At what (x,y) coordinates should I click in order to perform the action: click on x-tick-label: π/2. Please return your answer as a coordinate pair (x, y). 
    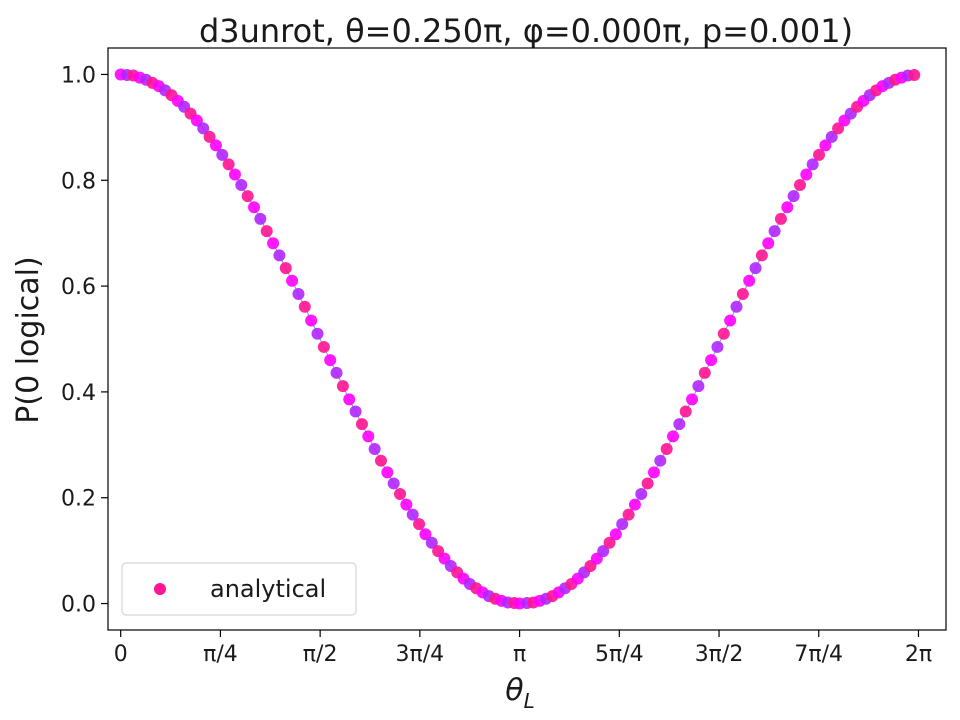
    Looking at the image, I should click on (320, 654).